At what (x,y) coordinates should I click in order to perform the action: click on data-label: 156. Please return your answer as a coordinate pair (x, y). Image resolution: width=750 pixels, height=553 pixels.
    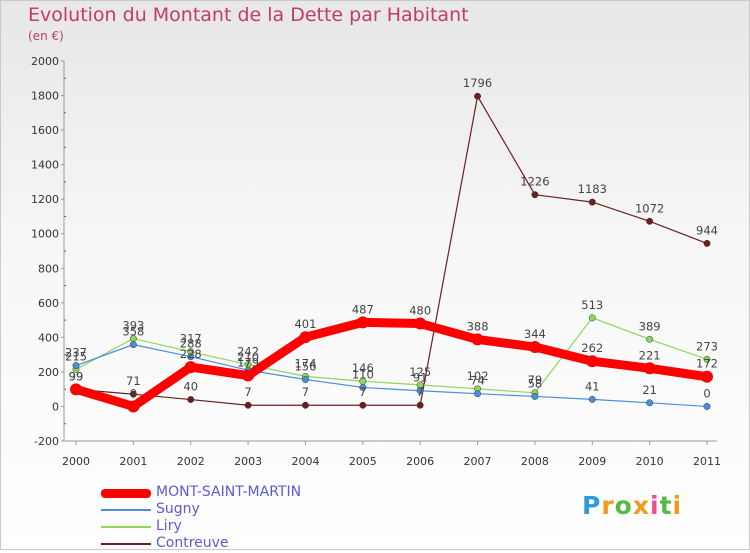
    Looking at the image, I should click on (305, 367).